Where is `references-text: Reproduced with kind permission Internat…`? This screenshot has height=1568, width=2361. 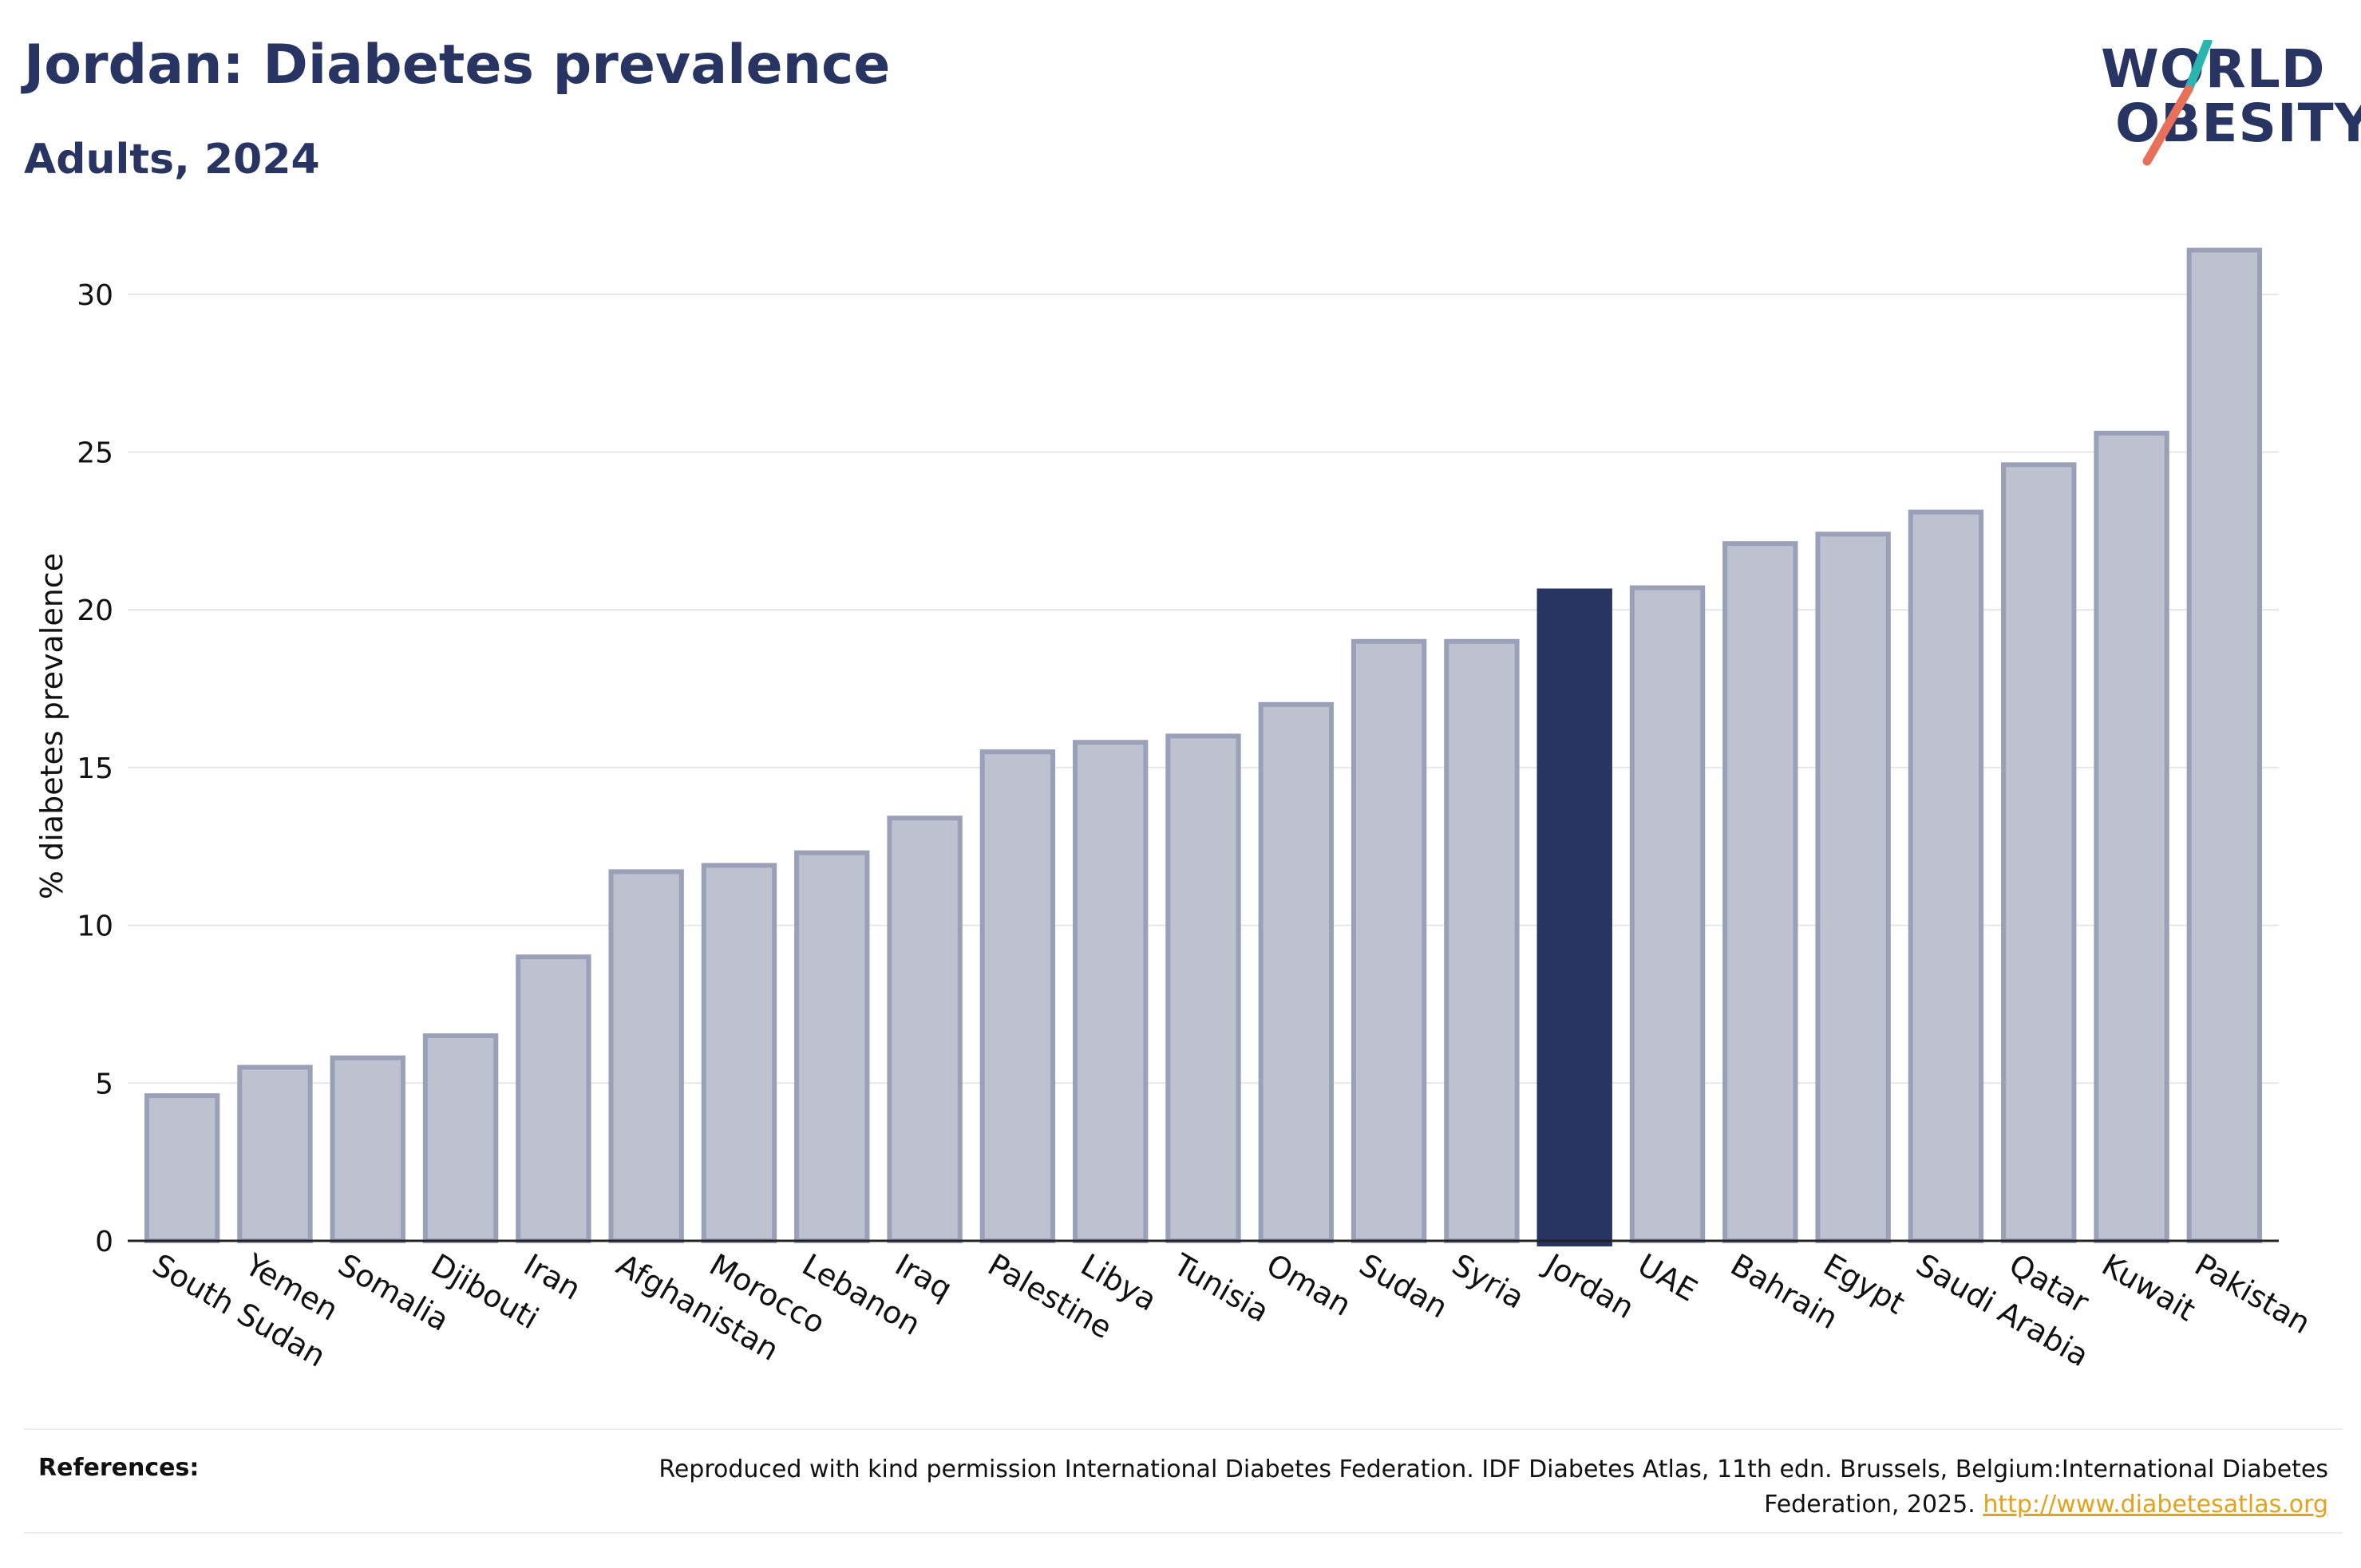
references-text: Reproduced with kind permission Internat… is located at coordinates (1493, 1487).